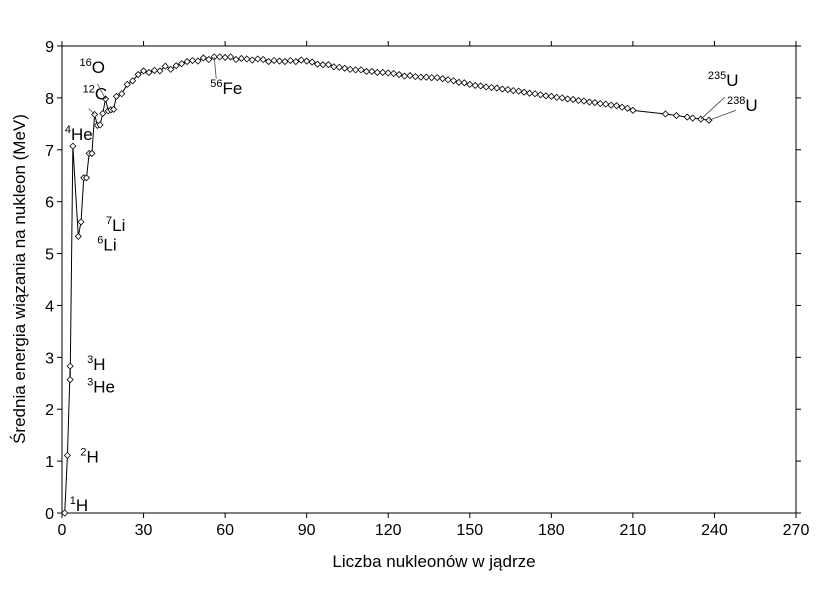  Describe the element at coordinates (225, 530) in the screenshot. I see `x-tick-label: 60` at that location.